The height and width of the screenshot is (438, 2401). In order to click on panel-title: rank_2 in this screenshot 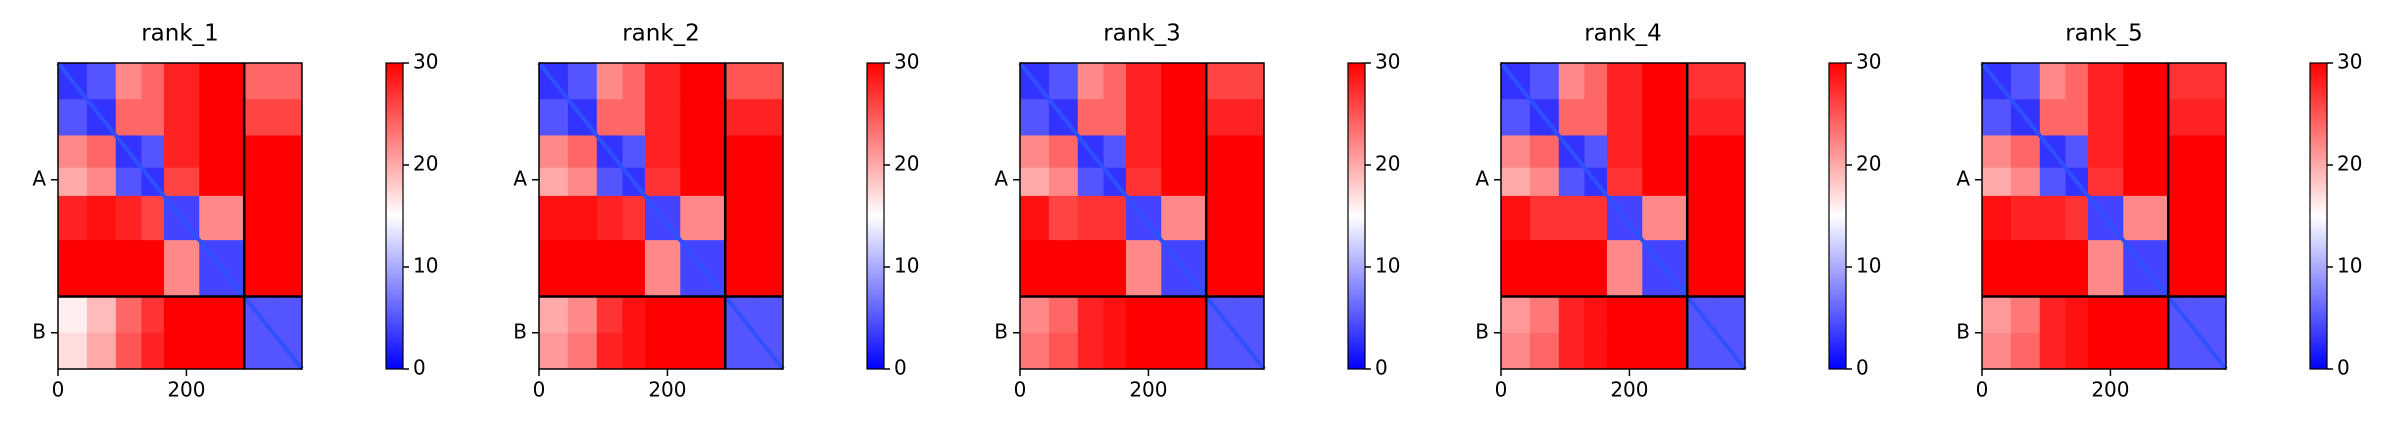, I will do `click(661, 34)`.